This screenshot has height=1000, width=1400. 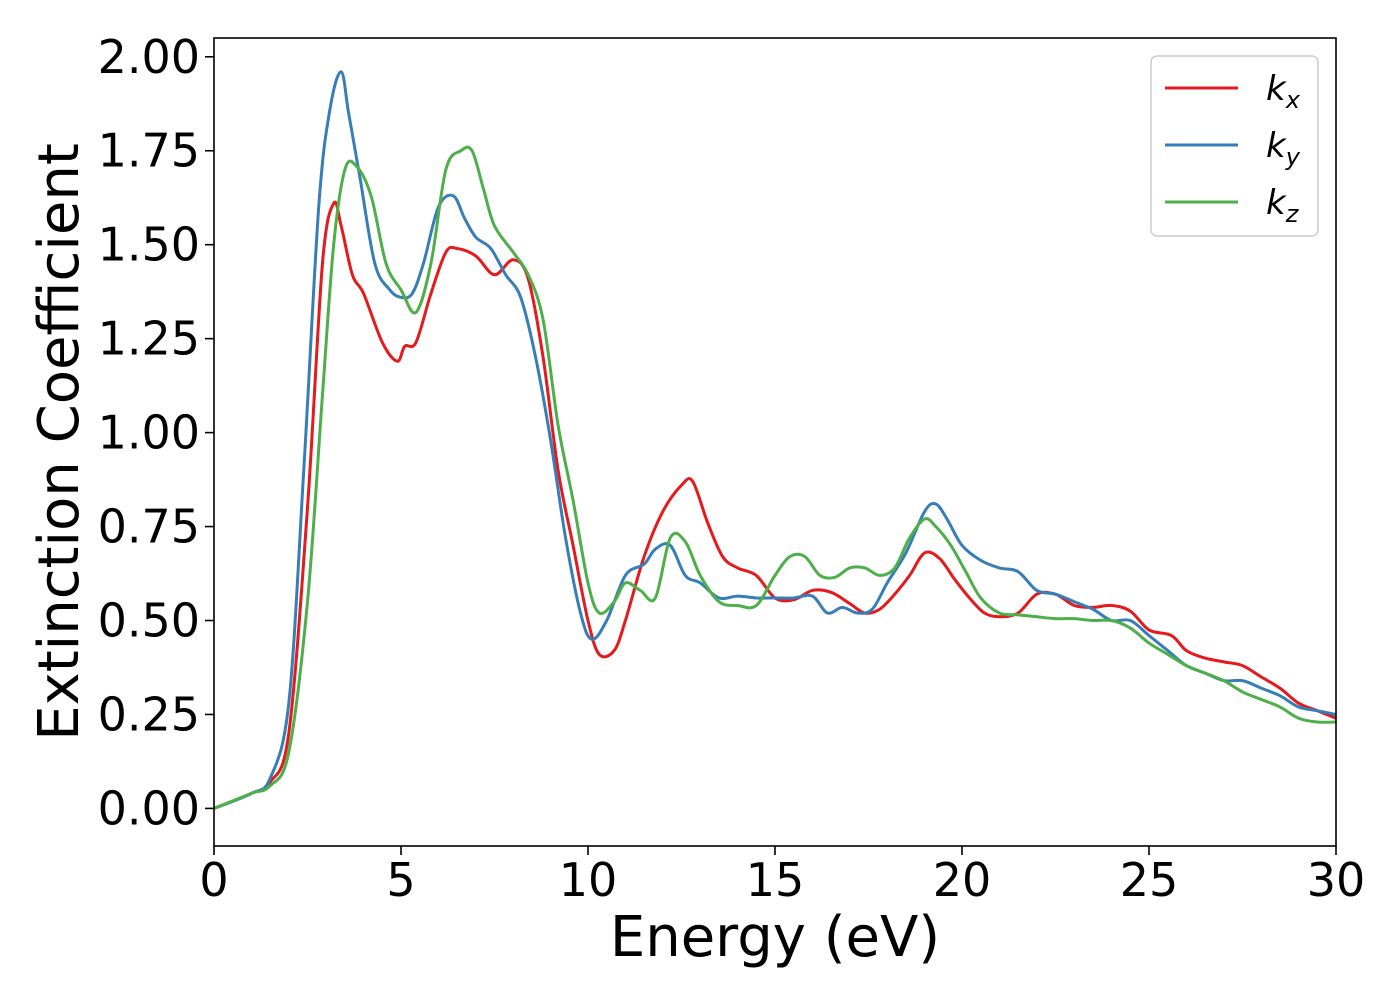 I want to click on y-tick-label: 1.75, so click(x=149, y=151).